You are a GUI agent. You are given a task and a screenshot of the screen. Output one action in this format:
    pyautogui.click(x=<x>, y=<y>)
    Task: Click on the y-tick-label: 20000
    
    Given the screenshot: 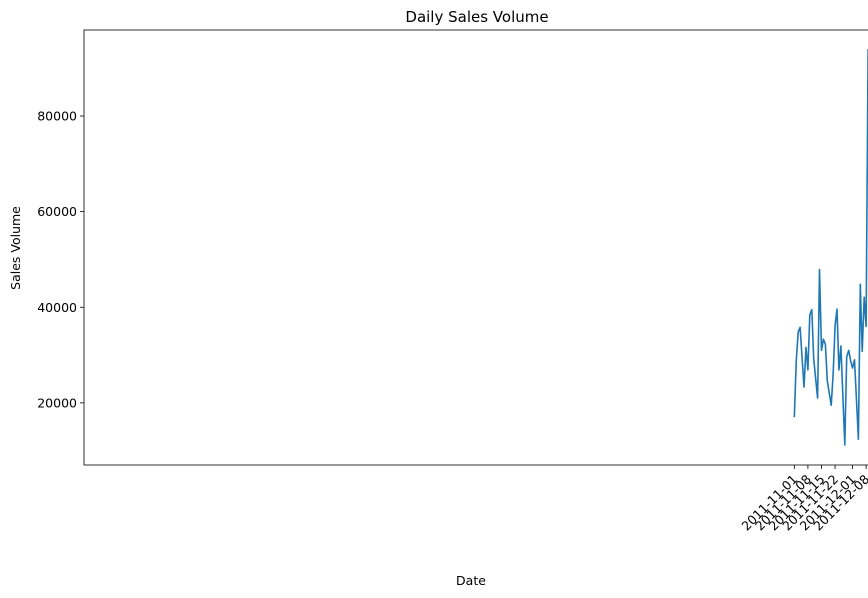 What is the action you would take?
    pyautogui.click(x=57, y=402)
    